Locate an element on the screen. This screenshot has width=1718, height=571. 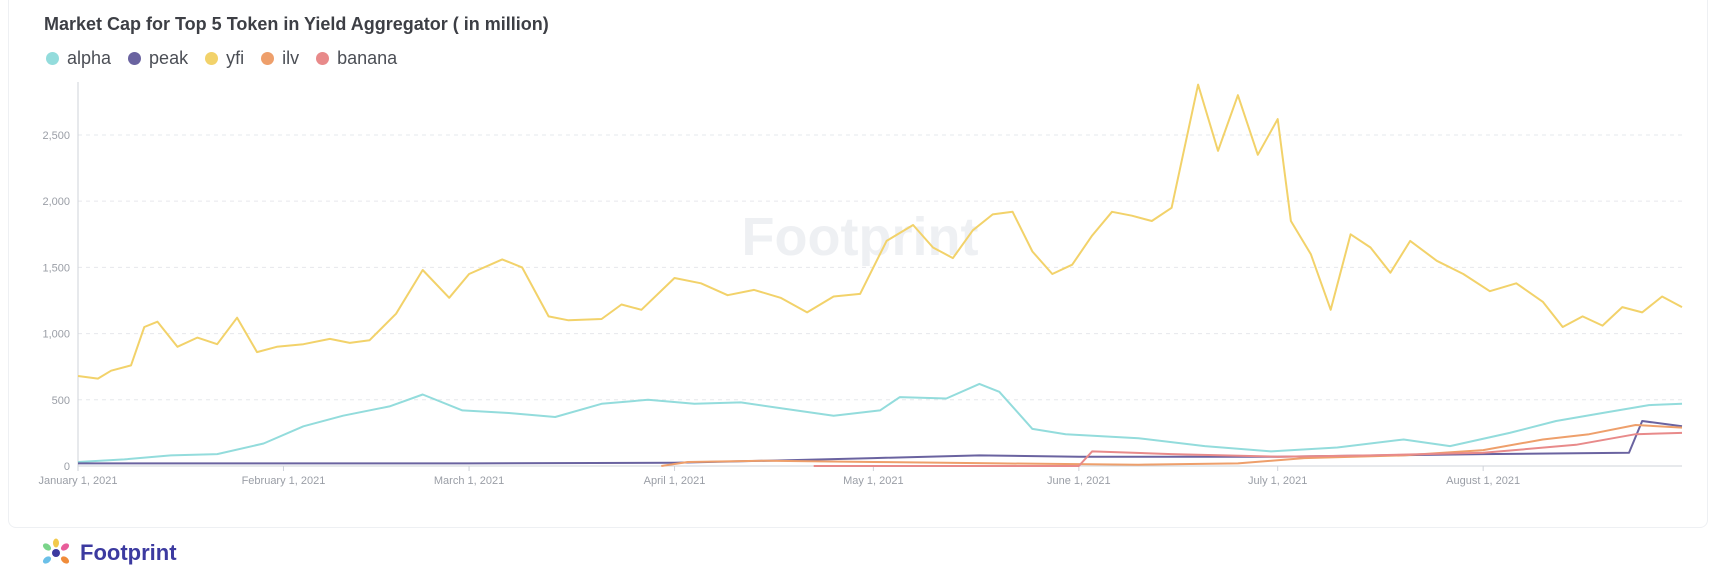
legend-item-alpha: alpha is located at coordinates (78, 58).